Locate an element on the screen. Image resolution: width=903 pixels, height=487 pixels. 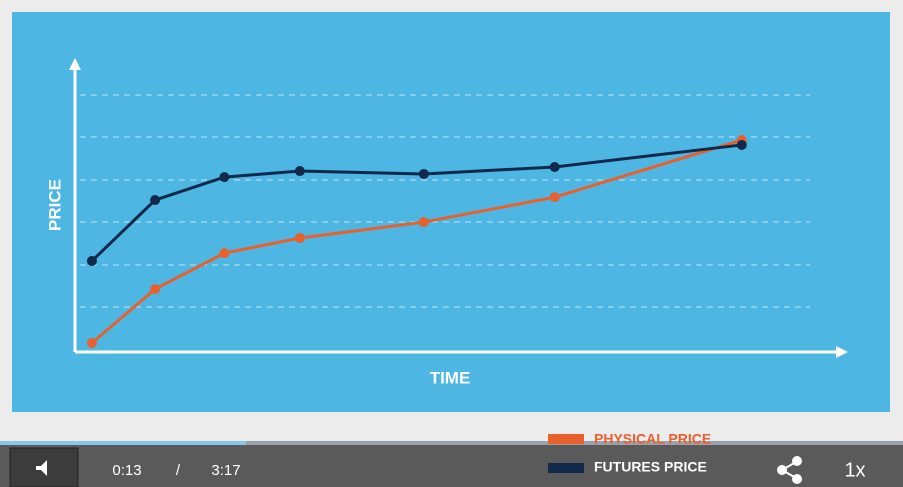
control-bar is located at coordinates (451, 466).